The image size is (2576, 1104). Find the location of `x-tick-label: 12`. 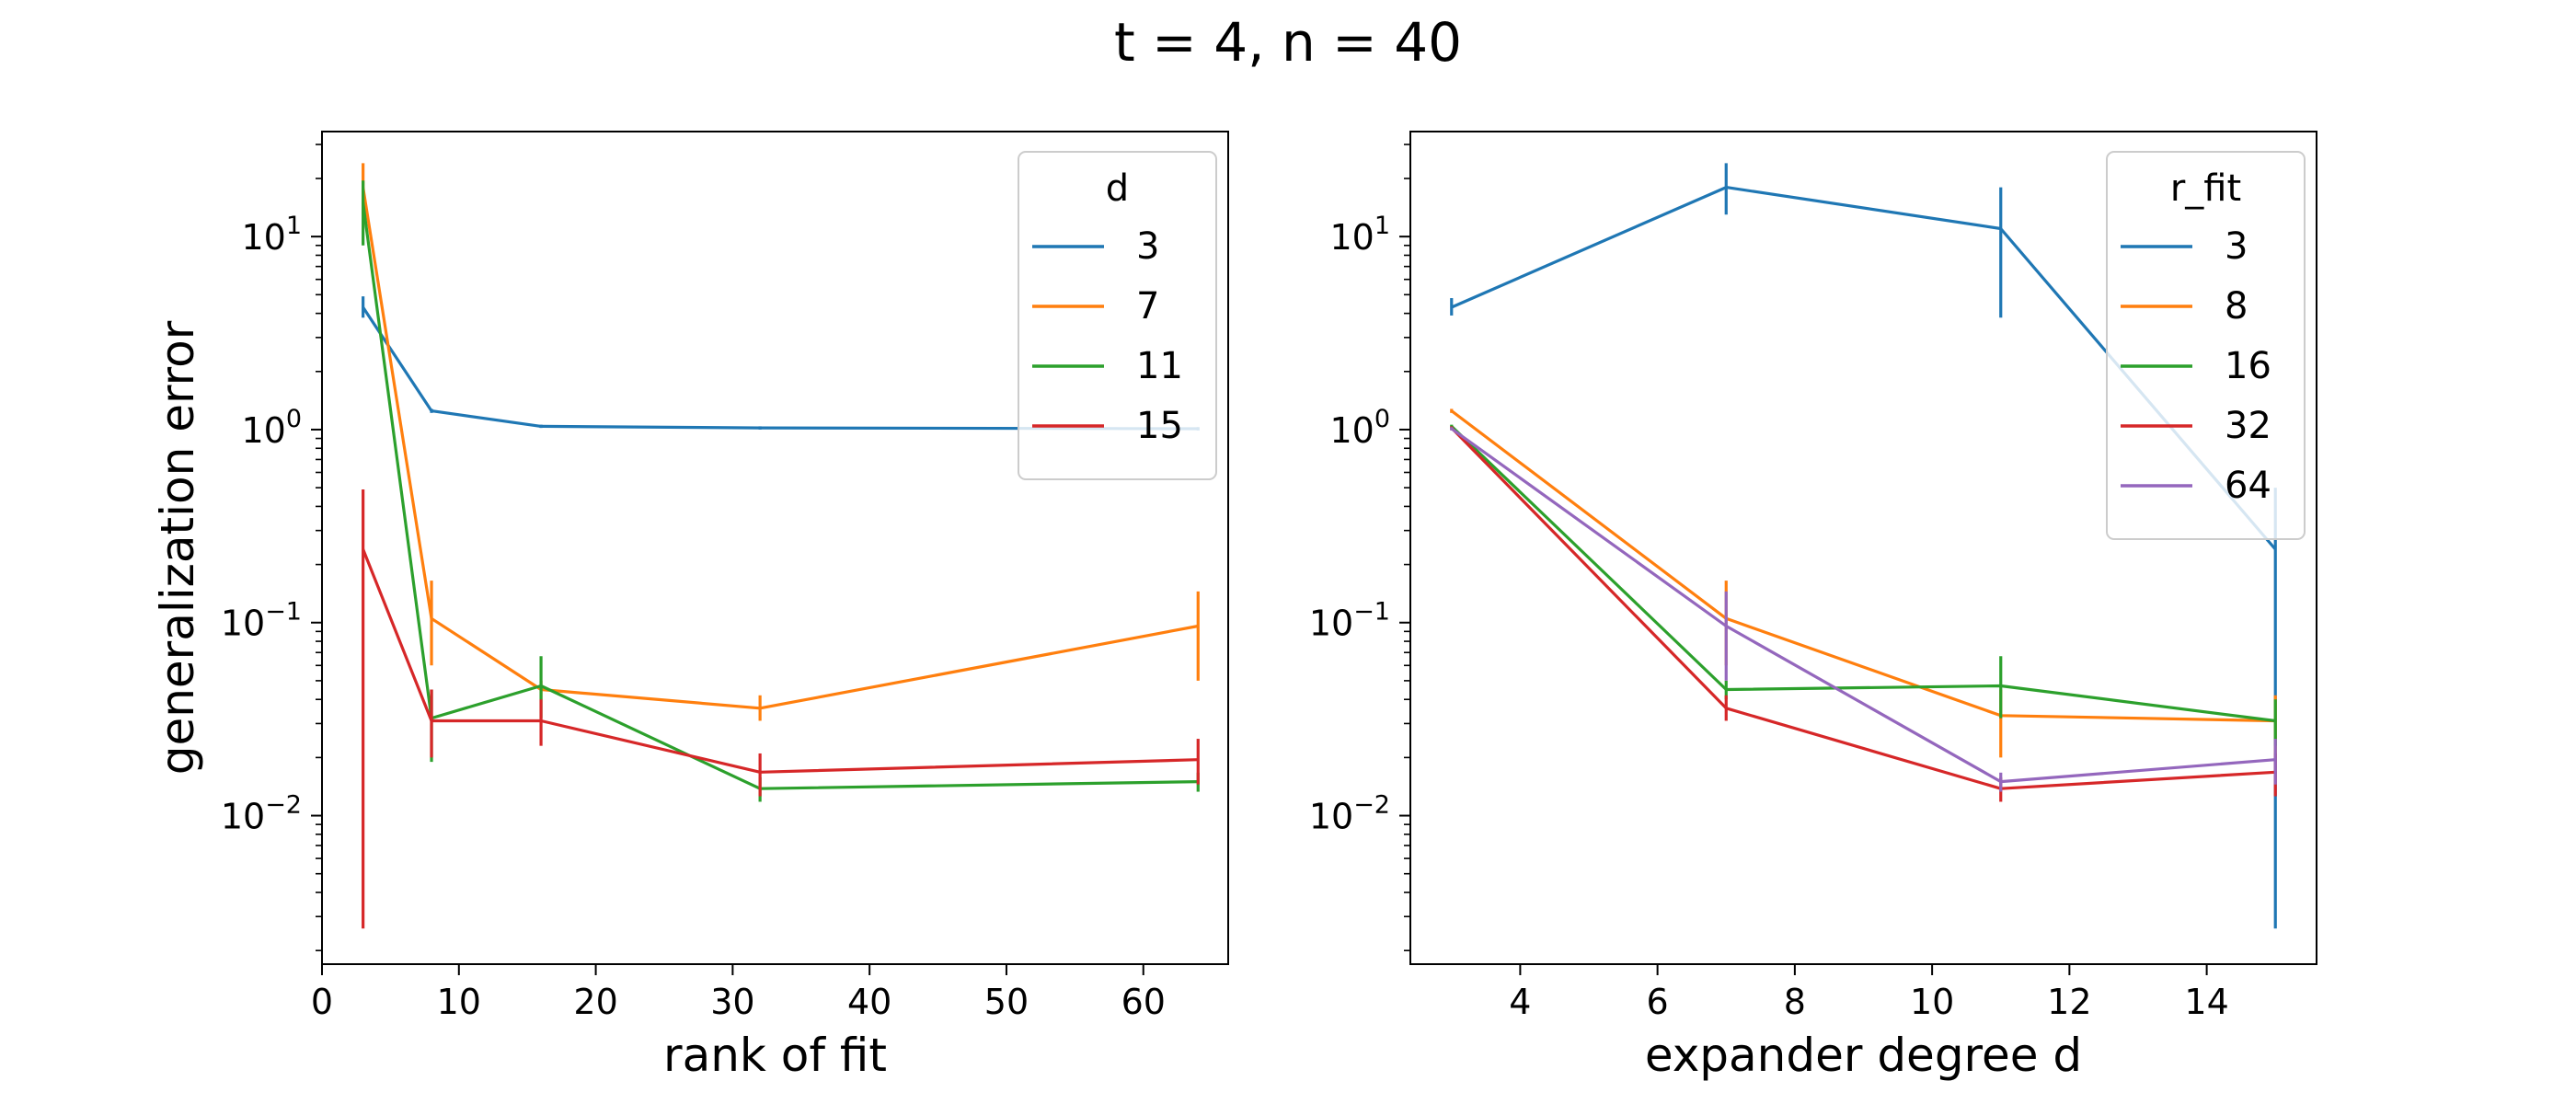

x-tick-label: 12 is located at coordinates (2069, 1002).